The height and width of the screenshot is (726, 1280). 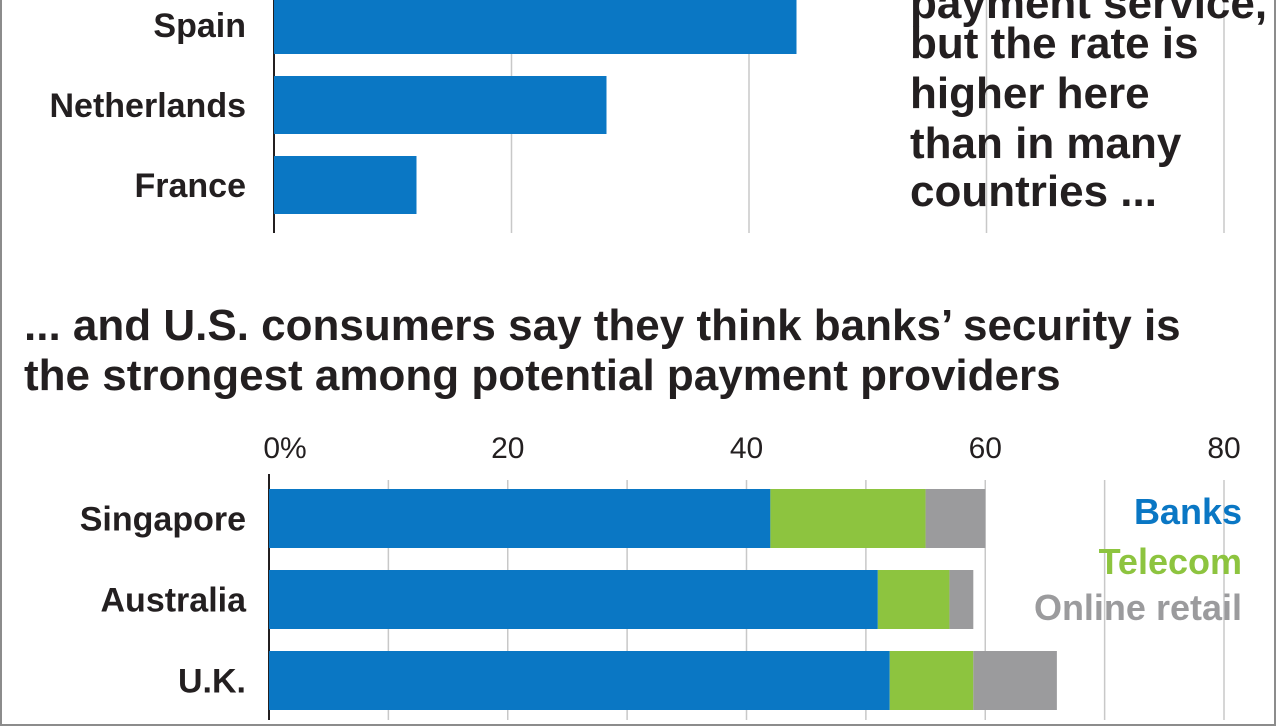 I want to click on category-label: Netherlands, so click(x=148, y=106).